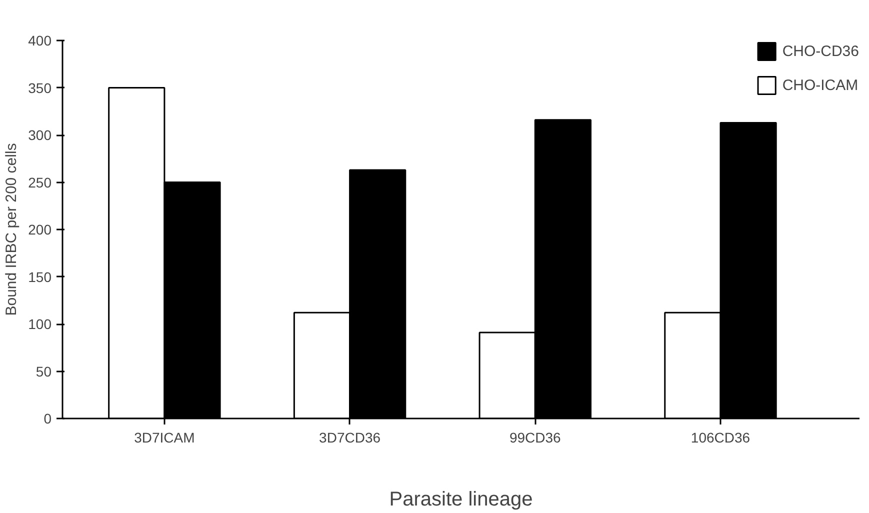 This screenshot has height=513, width=869. Describe the element at coordinates (461, 499) in the screenshot. I see `x-axis-title: Parasite lineage` at that location.